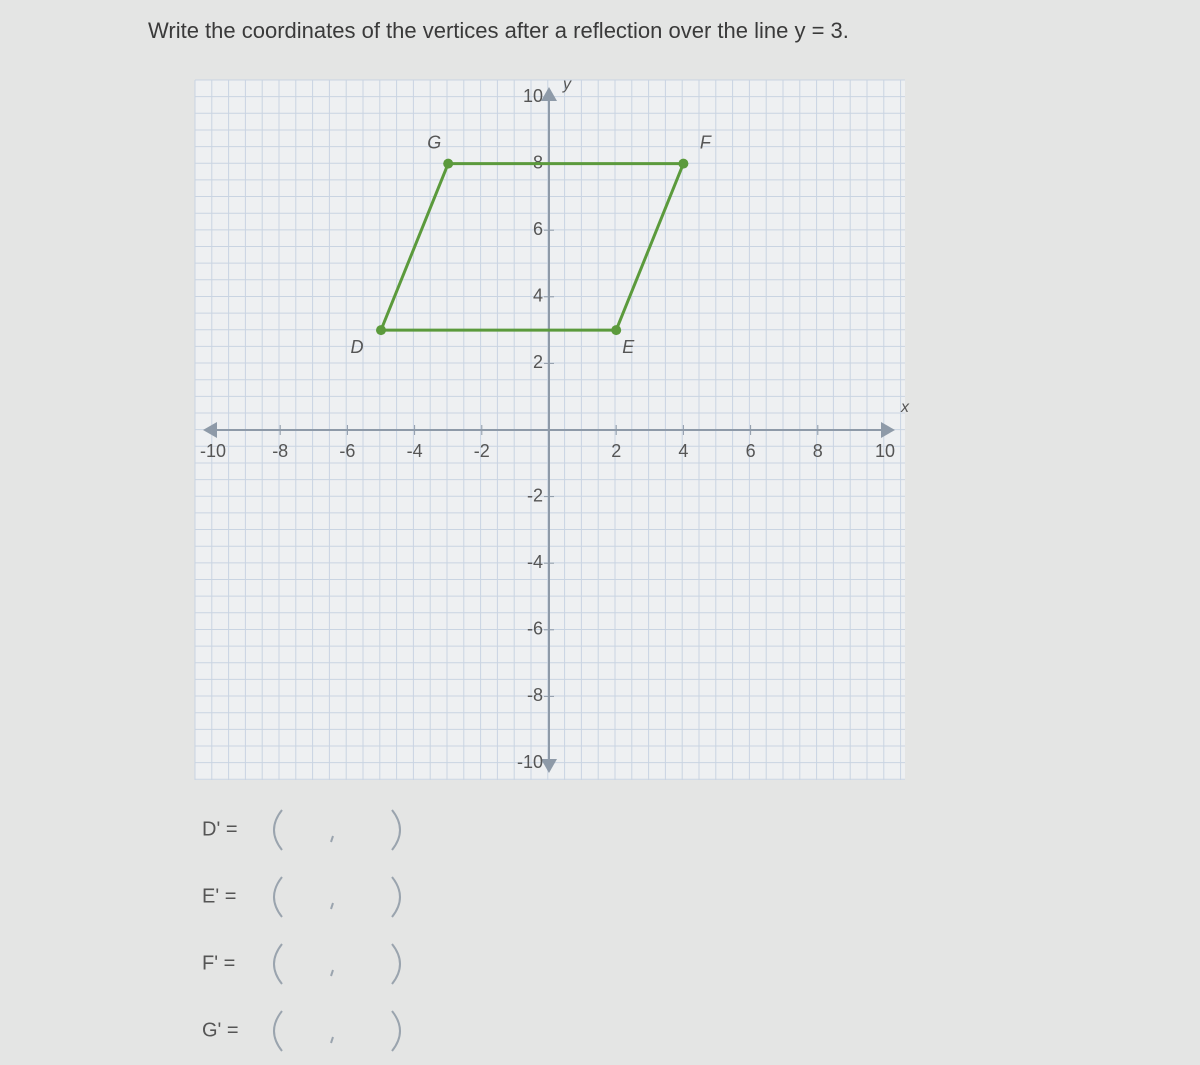 This screenshot has height=1065, width=1200. Describe the element at coordinates (213, 451) in the screenshot. I see `x-tick-label: -10` at that location.